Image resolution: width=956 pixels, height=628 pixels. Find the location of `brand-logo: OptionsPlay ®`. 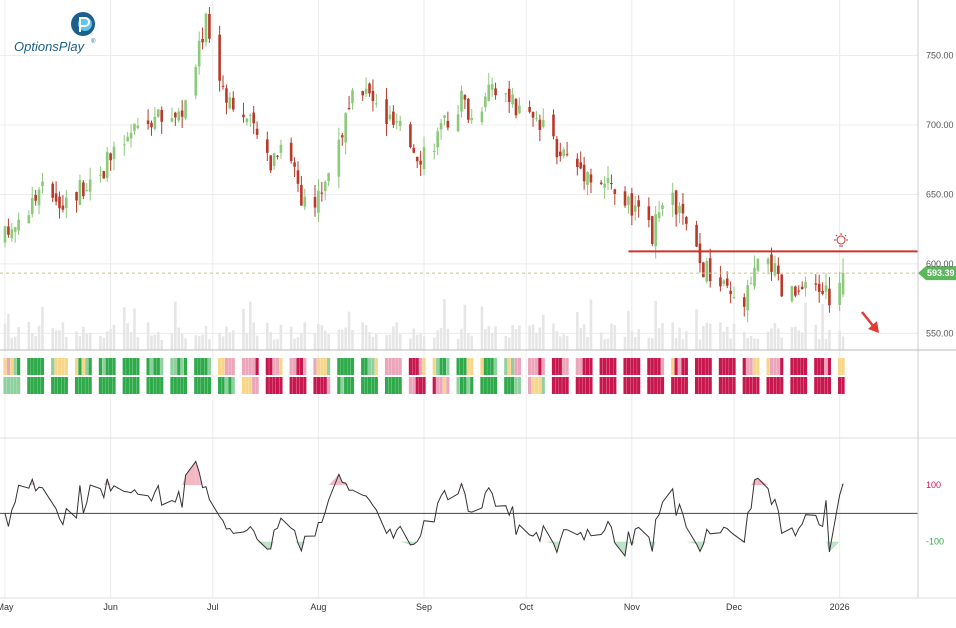

brand-logo: OptionsPlay ® is located at coordinates (55, 33).